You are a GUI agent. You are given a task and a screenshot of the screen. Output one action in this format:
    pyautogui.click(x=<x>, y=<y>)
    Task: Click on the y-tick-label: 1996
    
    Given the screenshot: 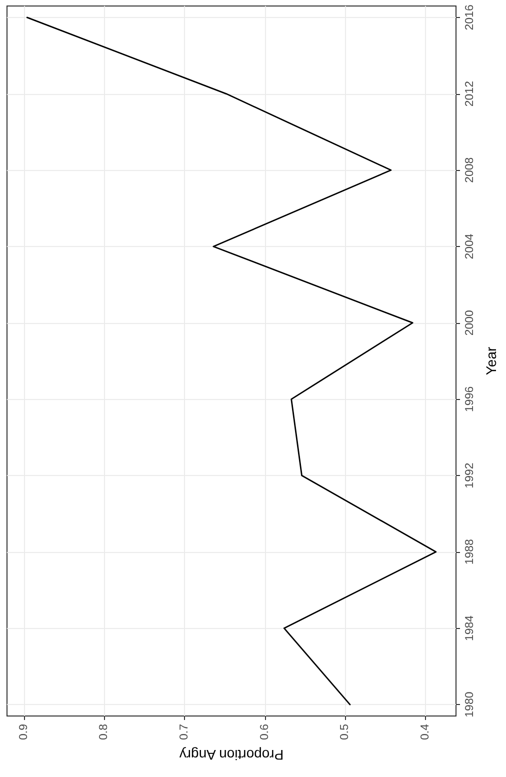 What is the action you would take?
    pyautogui.click(x=470, y=399)
    